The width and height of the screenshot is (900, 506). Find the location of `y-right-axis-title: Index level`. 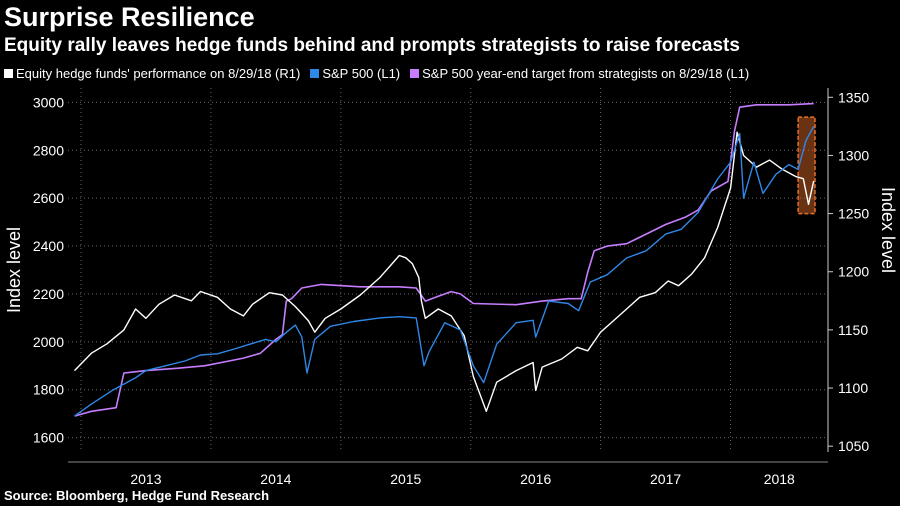

y-right-axis-title: Index level is located at coordinates (888, 230).